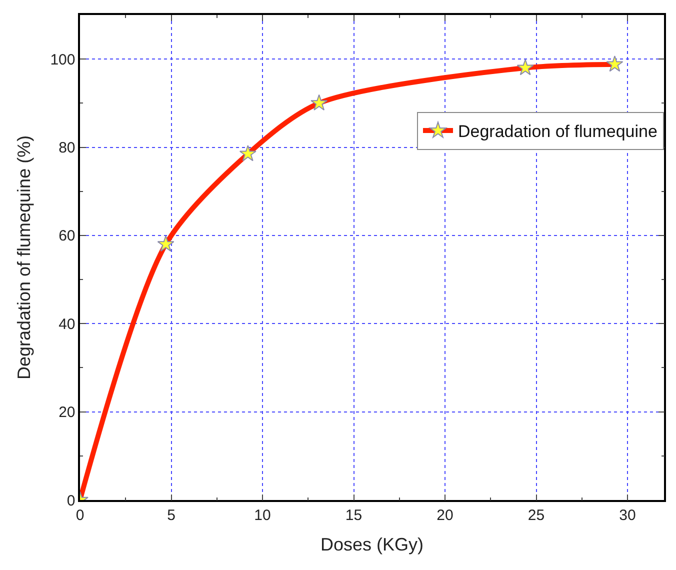 Image resolution: width=676 pixels, height=570 pixels. Describe the element at coordinates (67, 148) in the screenshot. I see `y-tick-label: 80` at that location.